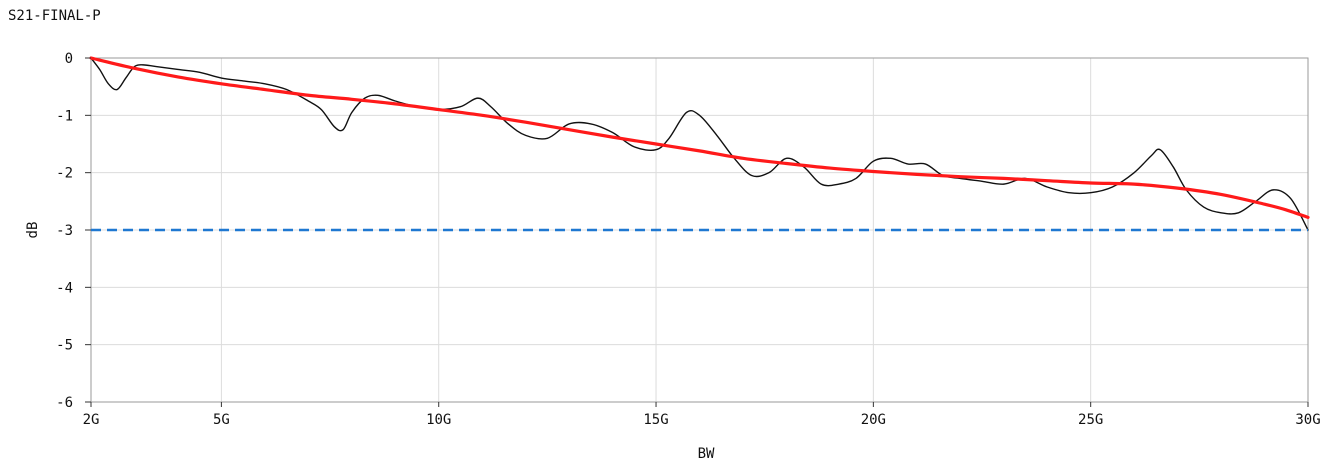  What do you see at coordinates (64, 116) in the screenshot?
I see `y-tick-label: -1` at bounding box center [64, 116].